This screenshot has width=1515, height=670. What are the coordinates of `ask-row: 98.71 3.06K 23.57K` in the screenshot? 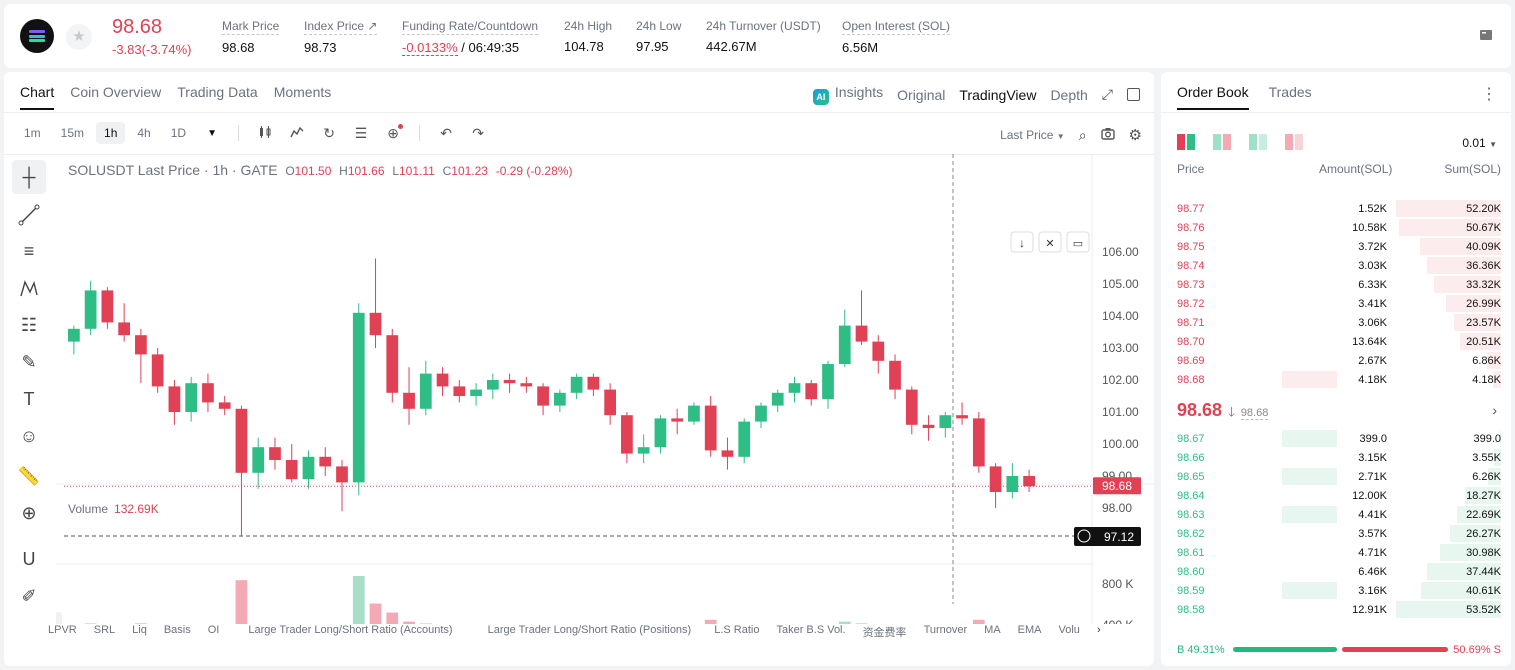 It's located at (1336, 322).